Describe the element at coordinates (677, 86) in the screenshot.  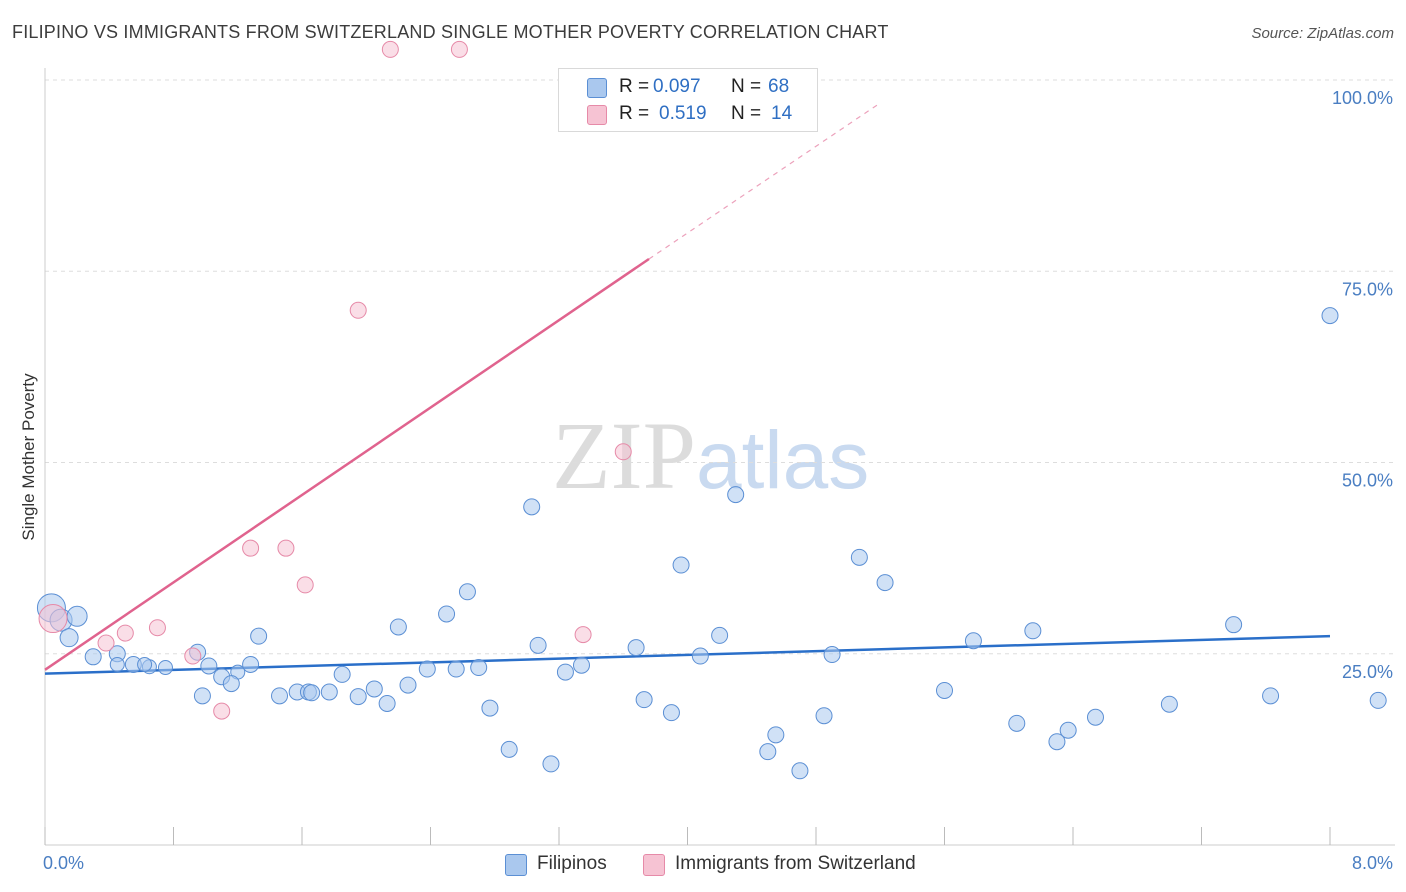
I see `r-value: 0.097` at that location.